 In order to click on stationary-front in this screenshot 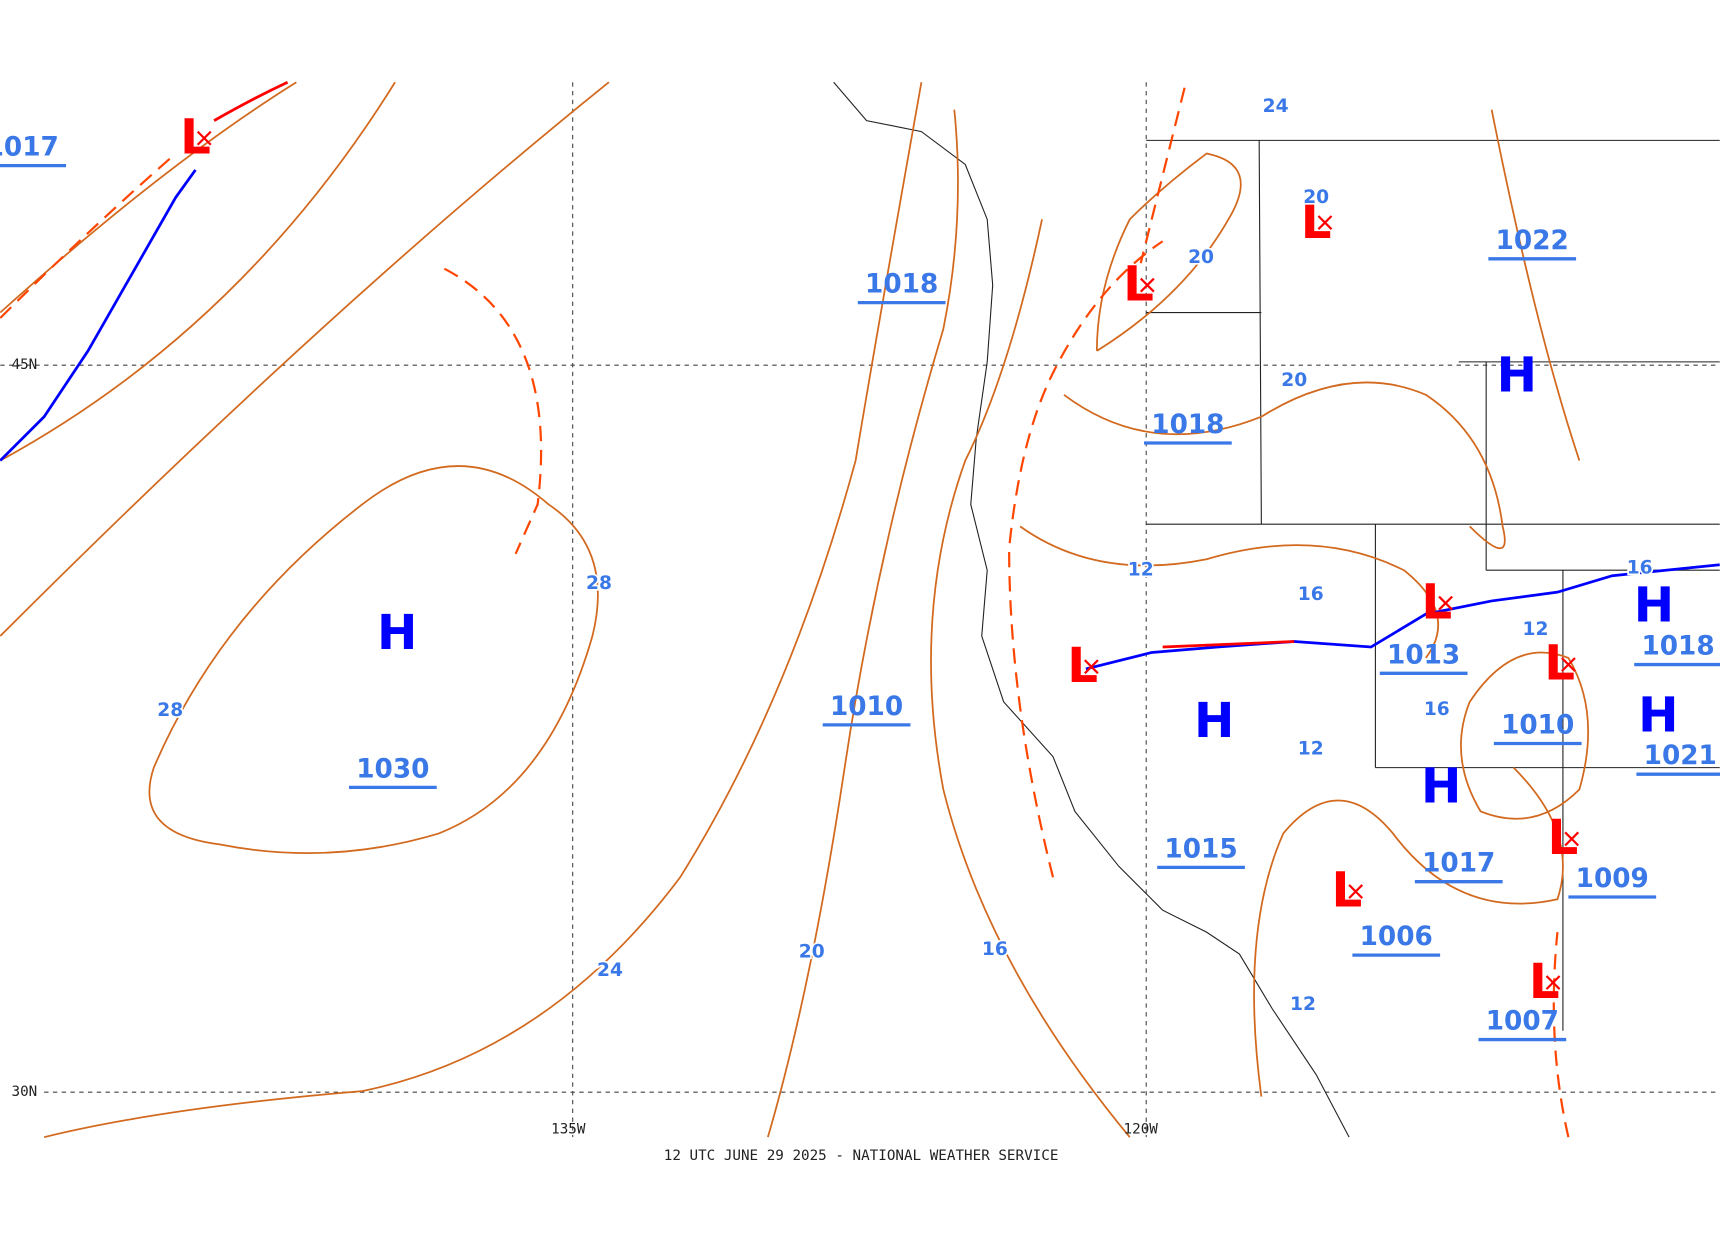, I will do `click(1402, 617)`.